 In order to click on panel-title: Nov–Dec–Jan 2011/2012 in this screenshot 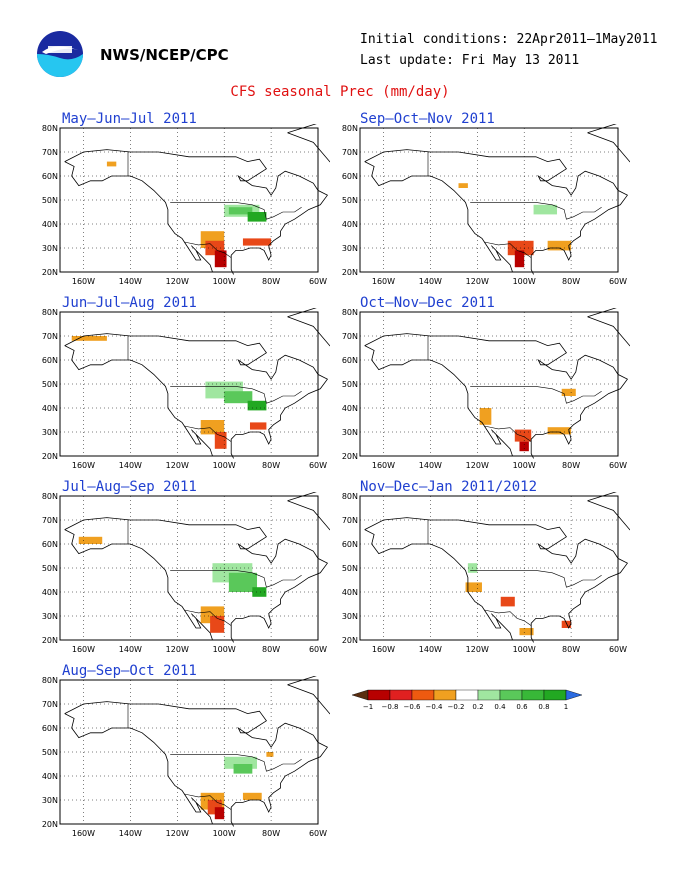, I will do `click(449, 487)`.